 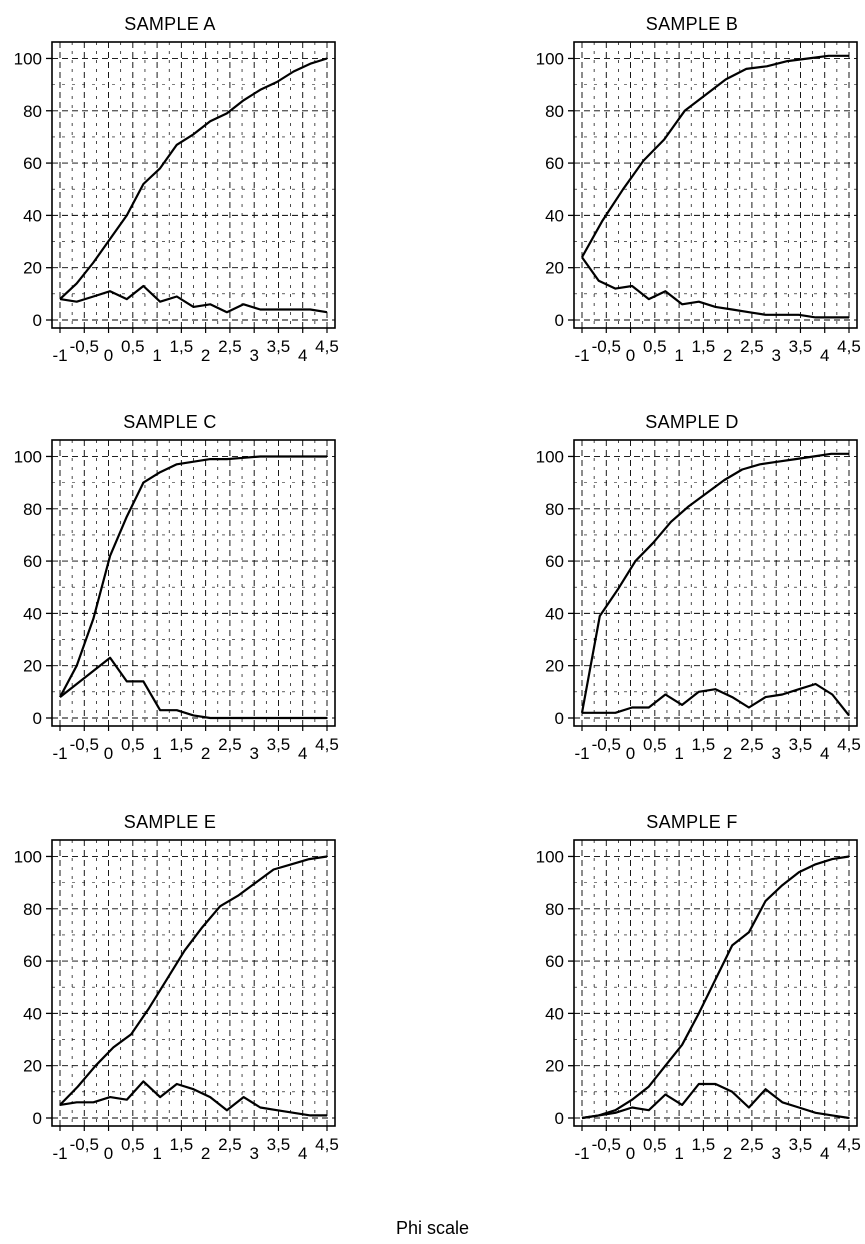 I want to click on chart-title: SAMPLE B, so click(x=692, y=24).